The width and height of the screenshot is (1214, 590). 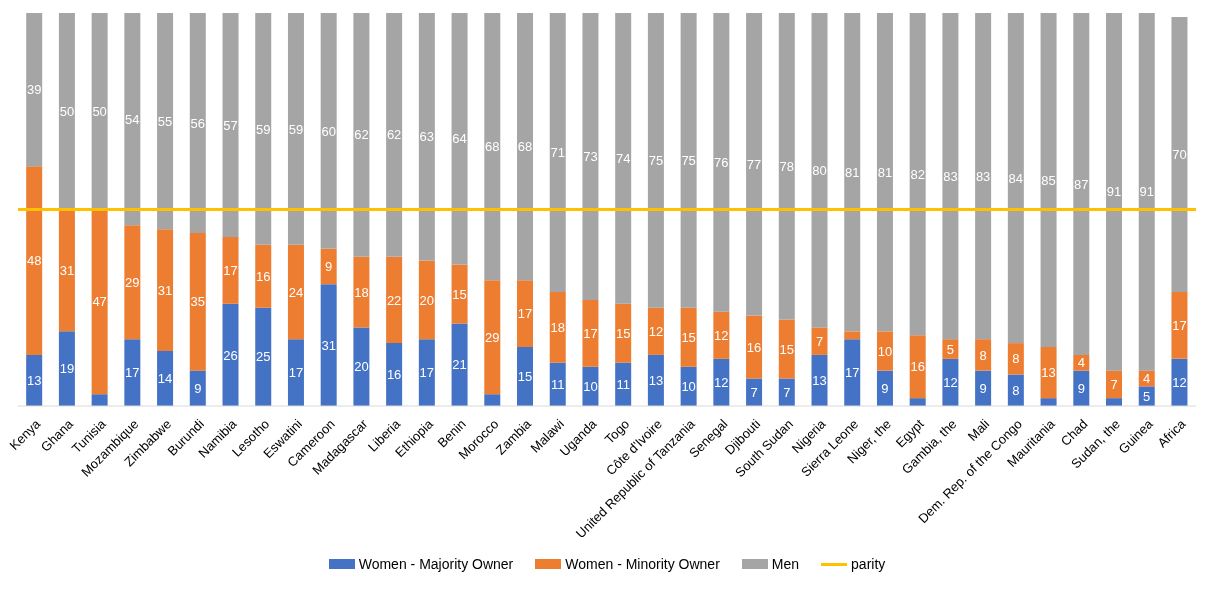 What do you see at coordinates (230, 355) in the screenshot?
I see `data-label: 26` at bounding box center [230, 355].